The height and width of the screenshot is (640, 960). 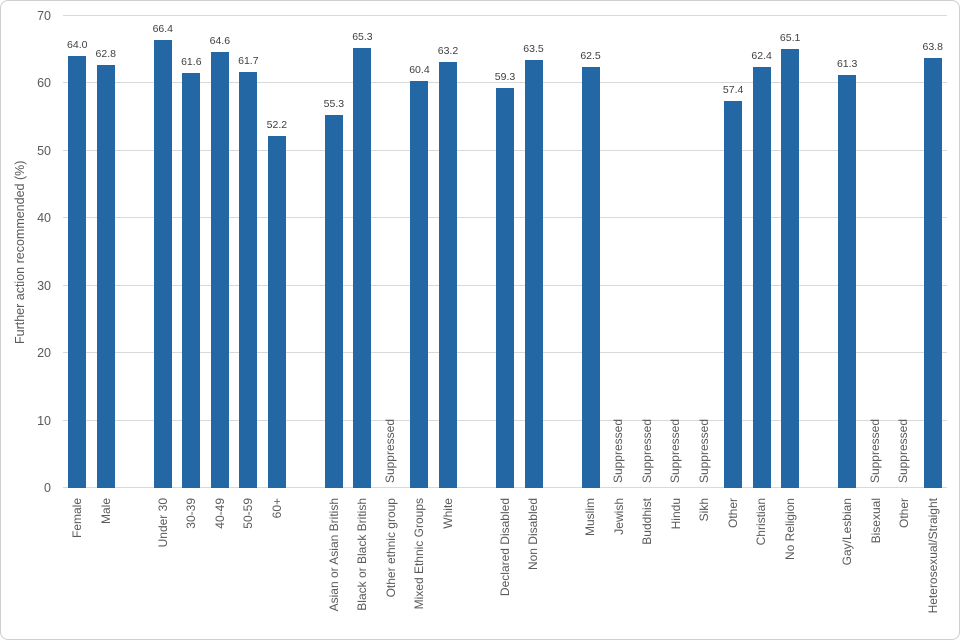 What do you see at coordinates (704, 568) in the screenshot?
I see `x-label-slot: Sikh` at bounding box center [704, 568].